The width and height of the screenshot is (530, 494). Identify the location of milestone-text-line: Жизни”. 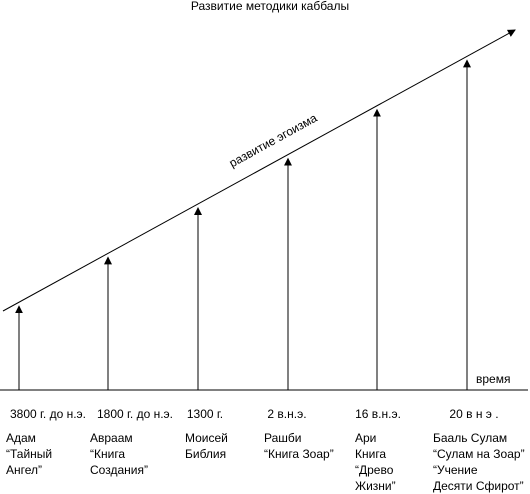
(375, 486).